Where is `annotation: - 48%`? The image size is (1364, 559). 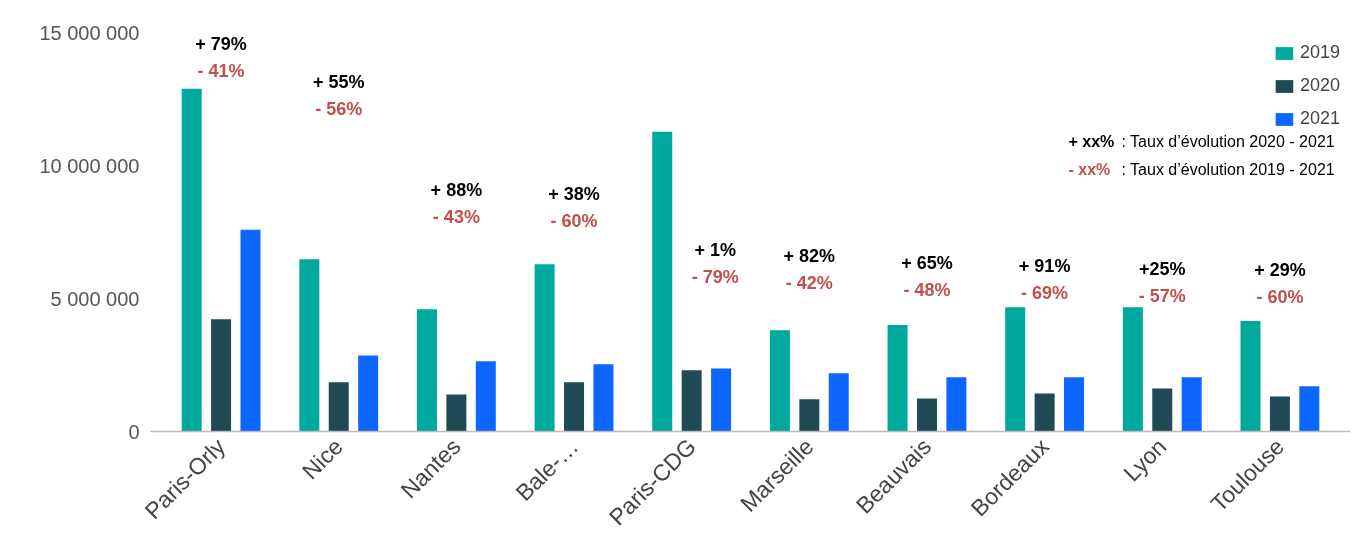
annotation: - 48% is located at coordinates (927, 289).